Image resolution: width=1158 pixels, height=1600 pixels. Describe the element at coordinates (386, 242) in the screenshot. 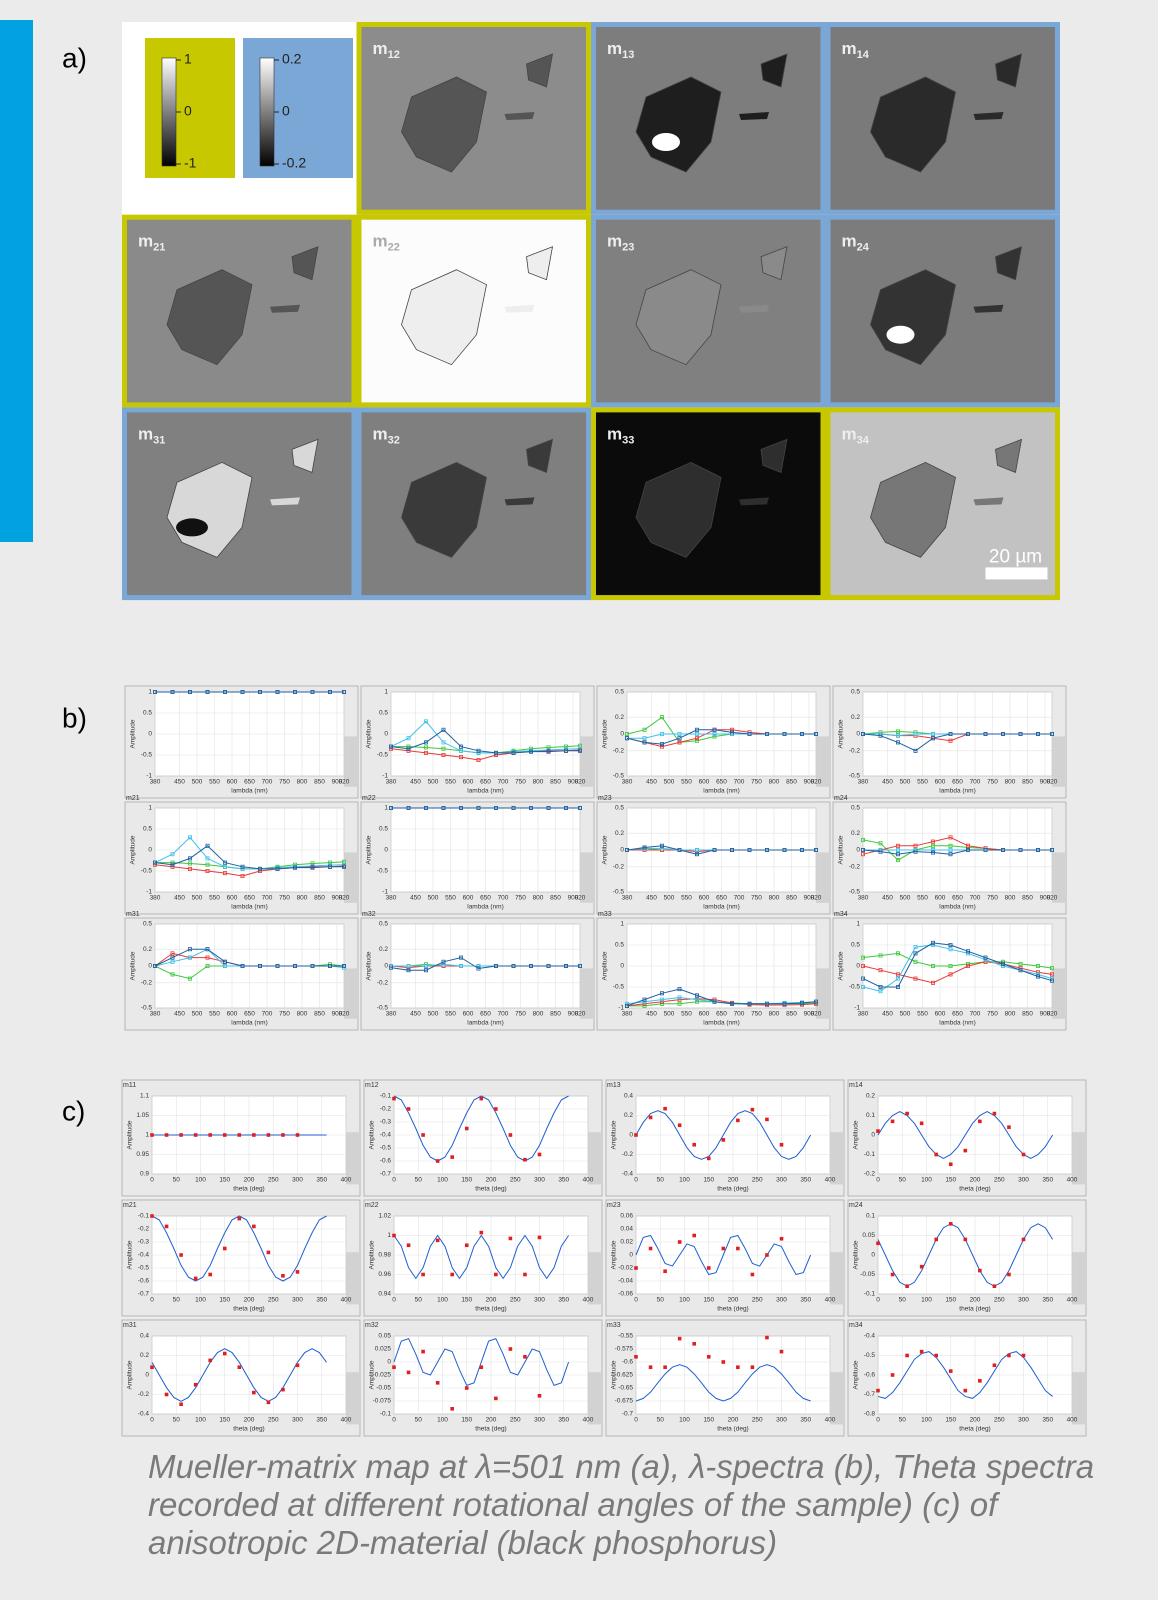

I see `tile-label: m22` at that location.